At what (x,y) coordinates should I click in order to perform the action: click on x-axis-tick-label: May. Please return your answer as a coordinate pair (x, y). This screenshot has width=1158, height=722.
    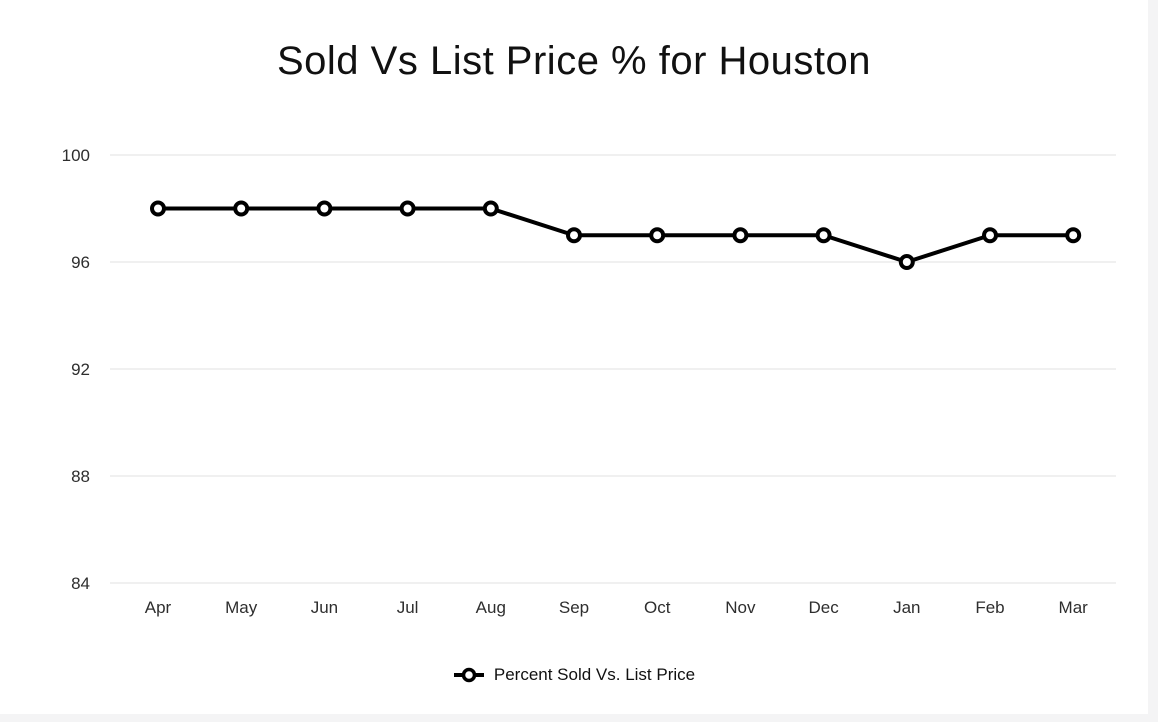
    Looking at the image, I should click on (241, 607).